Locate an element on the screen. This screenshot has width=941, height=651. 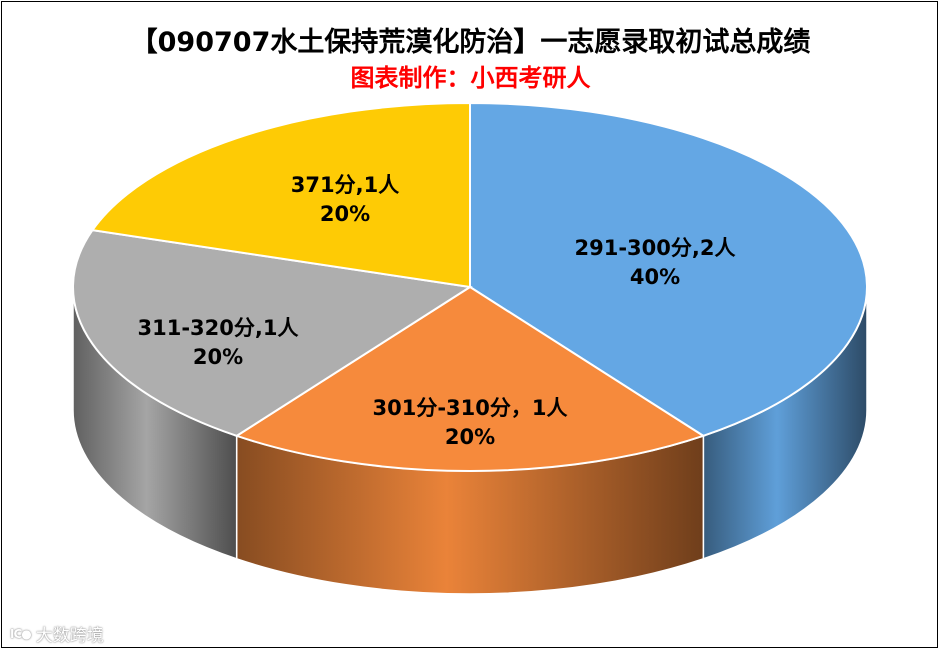
watermark-text: 大数跨境 is located at coordinates (69, 636).